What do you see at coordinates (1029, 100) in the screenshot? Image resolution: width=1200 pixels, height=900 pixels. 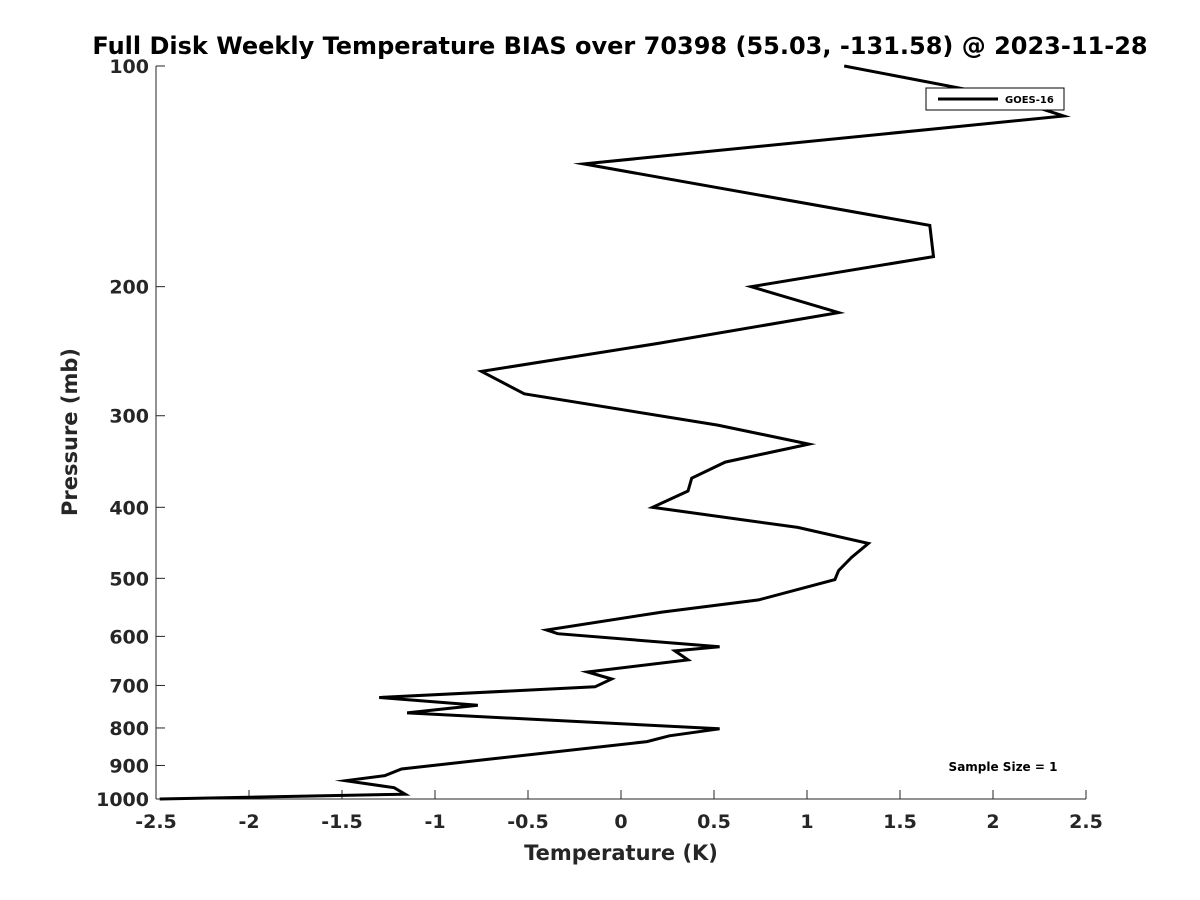 I see `legend-label-goes-16: GOES-16` at bounding box center [1029, 100].